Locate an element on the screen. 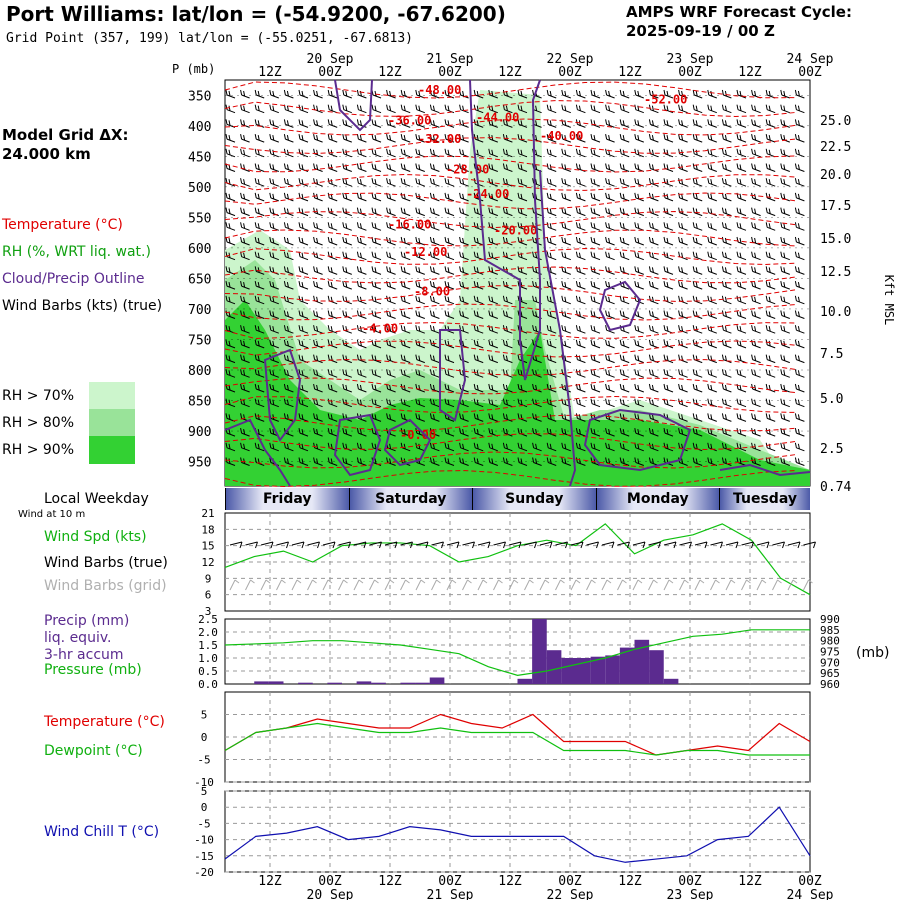 This screenshot has width=900, height=900. top-time-label: 12Z is located at coordinates (510, 72).